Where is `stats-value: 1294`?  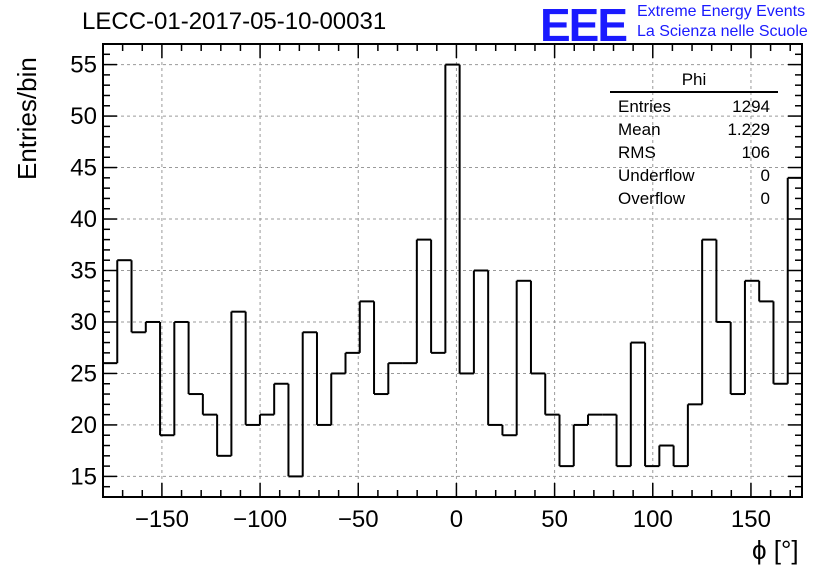 stats-value: 1294 is located at coordinates (751, 106).